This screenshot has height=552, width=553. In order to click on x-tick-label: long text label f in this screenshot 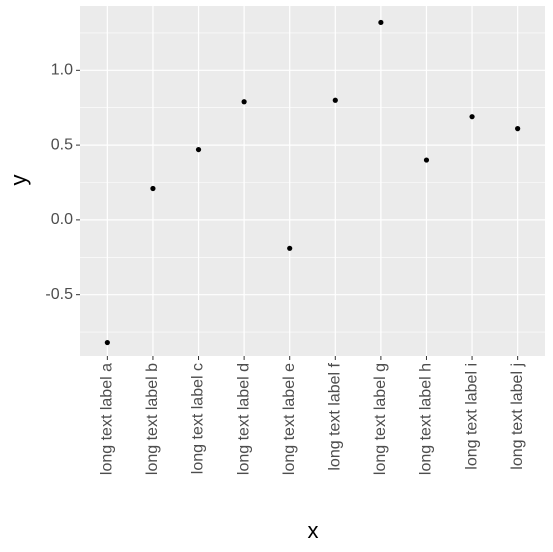, I will do `click(335, 416)`.